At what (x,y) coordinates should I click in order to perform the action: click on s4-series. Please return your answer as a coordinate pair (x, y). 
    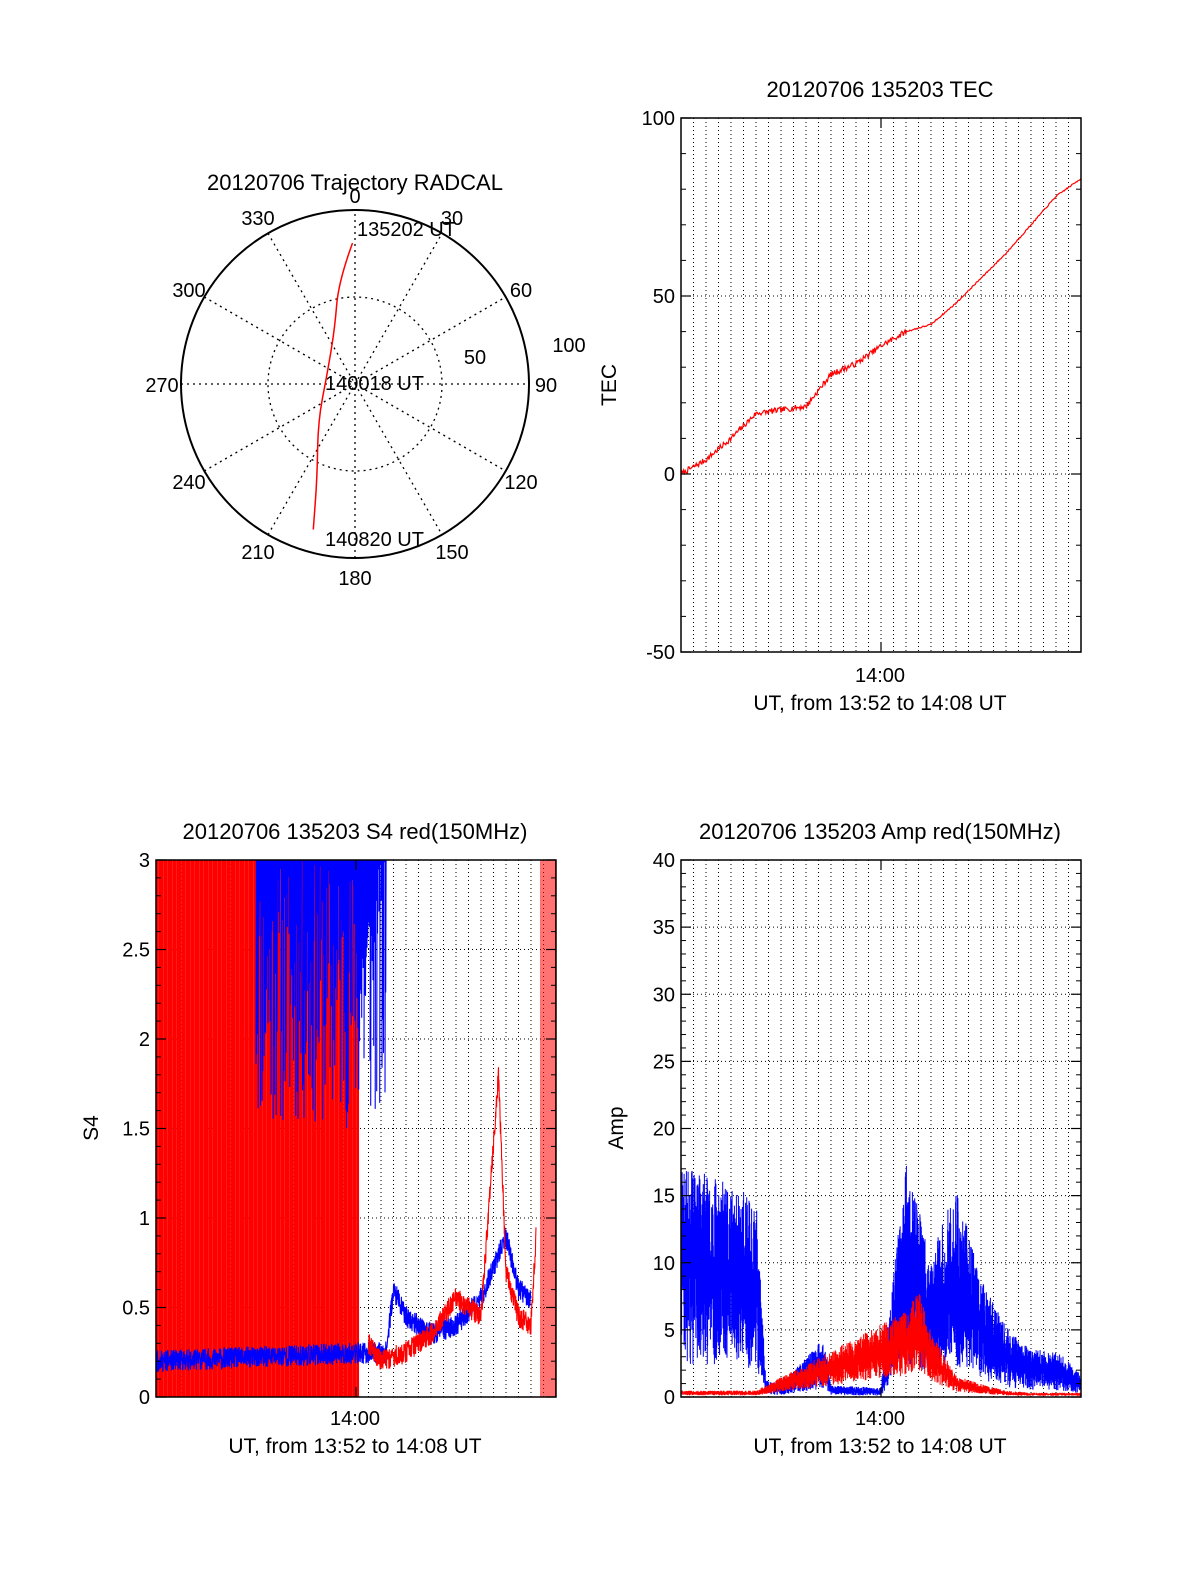
    Looking at the image, I should click on (355, 1128).